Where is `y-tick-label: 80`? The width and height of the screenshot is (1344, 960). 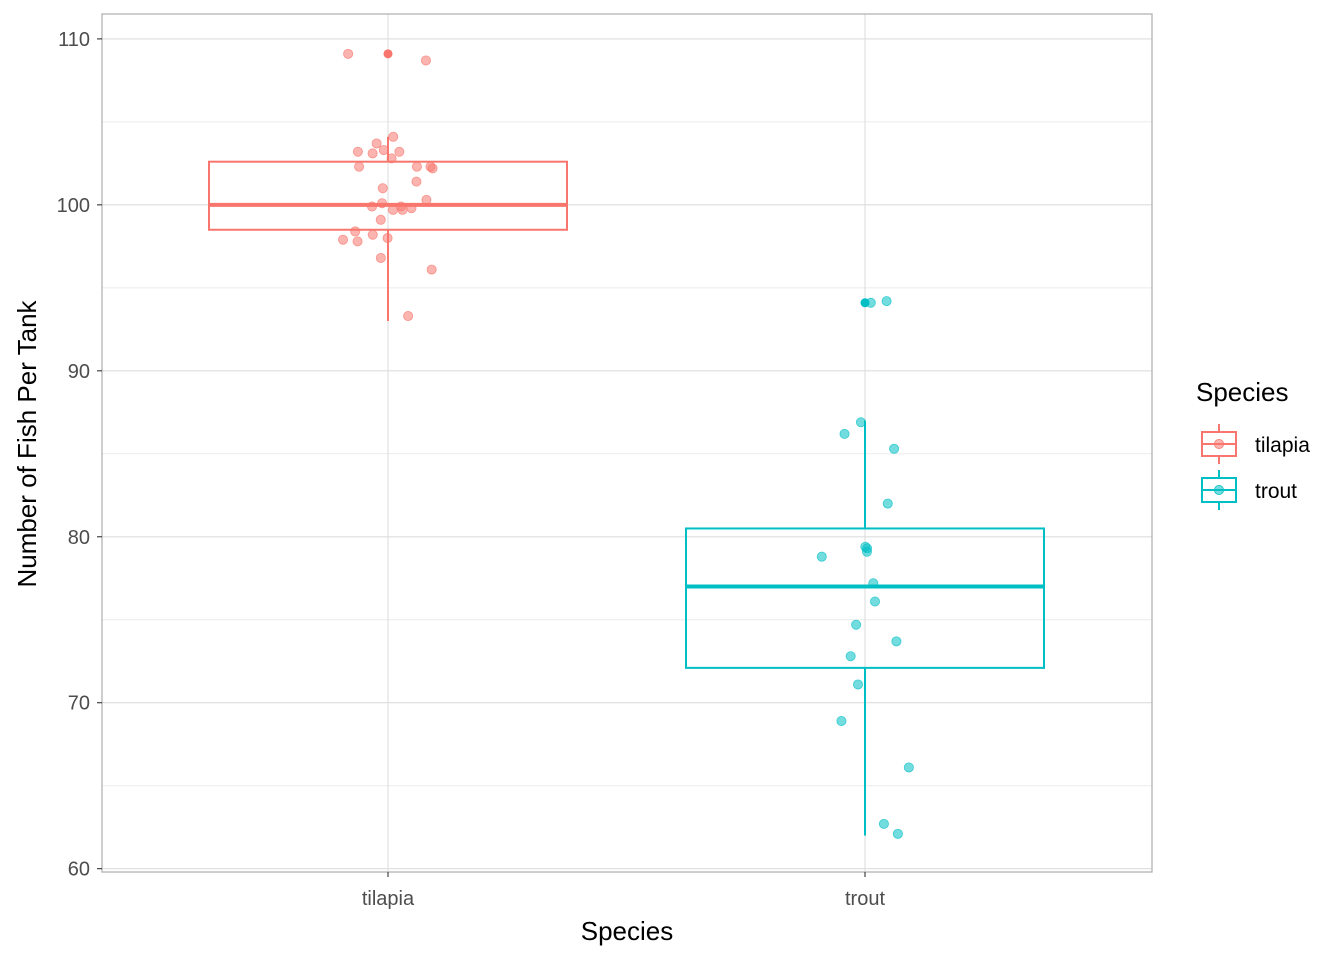 y-tick-label: 80 is located at coordinates (79, 538).